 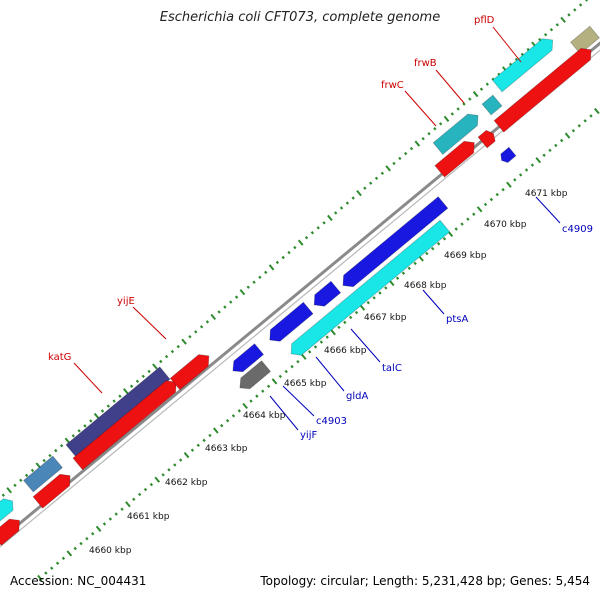 I want to click on gene-cyan-reverse, so click(x=370, y=287).